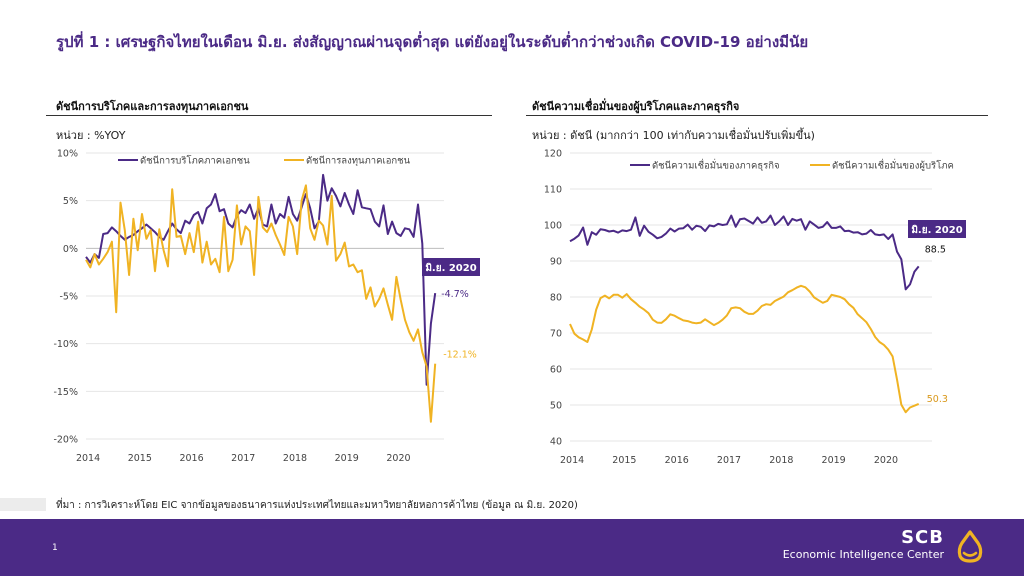 This screenshot has width=1024, height=576. I want to click on left-chart-unit: หน่วย : %YOY, so click(91, 135).